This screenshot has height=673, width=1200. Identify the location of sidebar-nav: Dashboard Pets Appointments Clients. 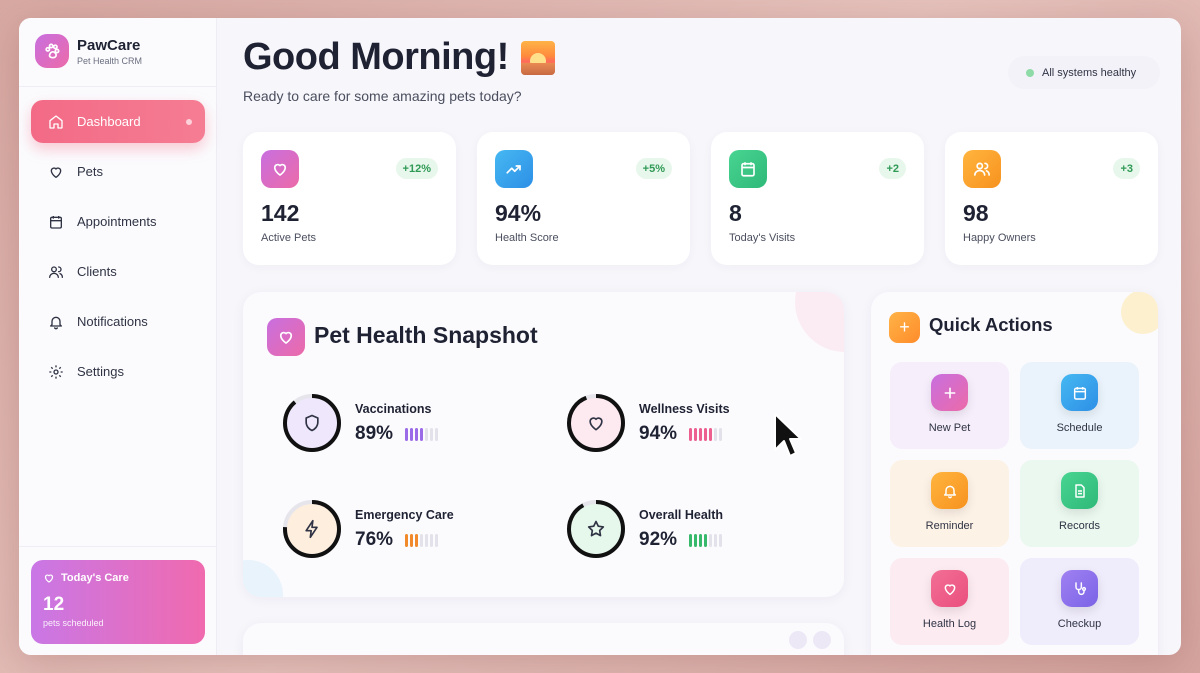
(118, 250).